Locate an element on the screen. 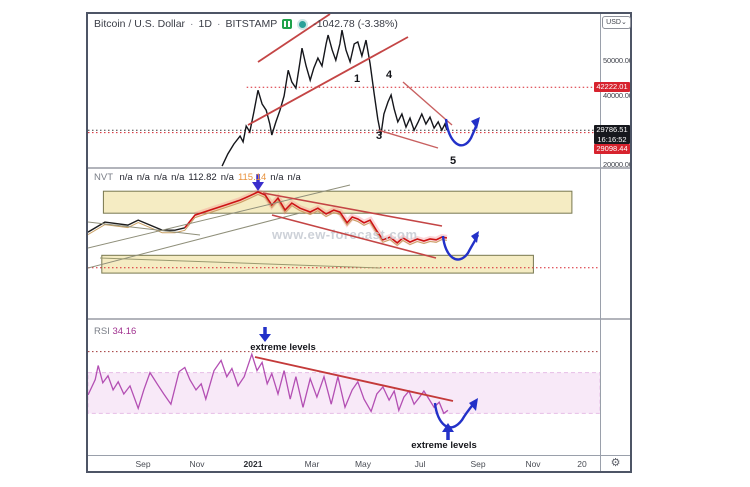 The image size is (750, 487). nvt-legend-values: n/a n/a n/a n/a 112.82 n/a 115.14 n/a n/a is located at coordinates (207, 177).